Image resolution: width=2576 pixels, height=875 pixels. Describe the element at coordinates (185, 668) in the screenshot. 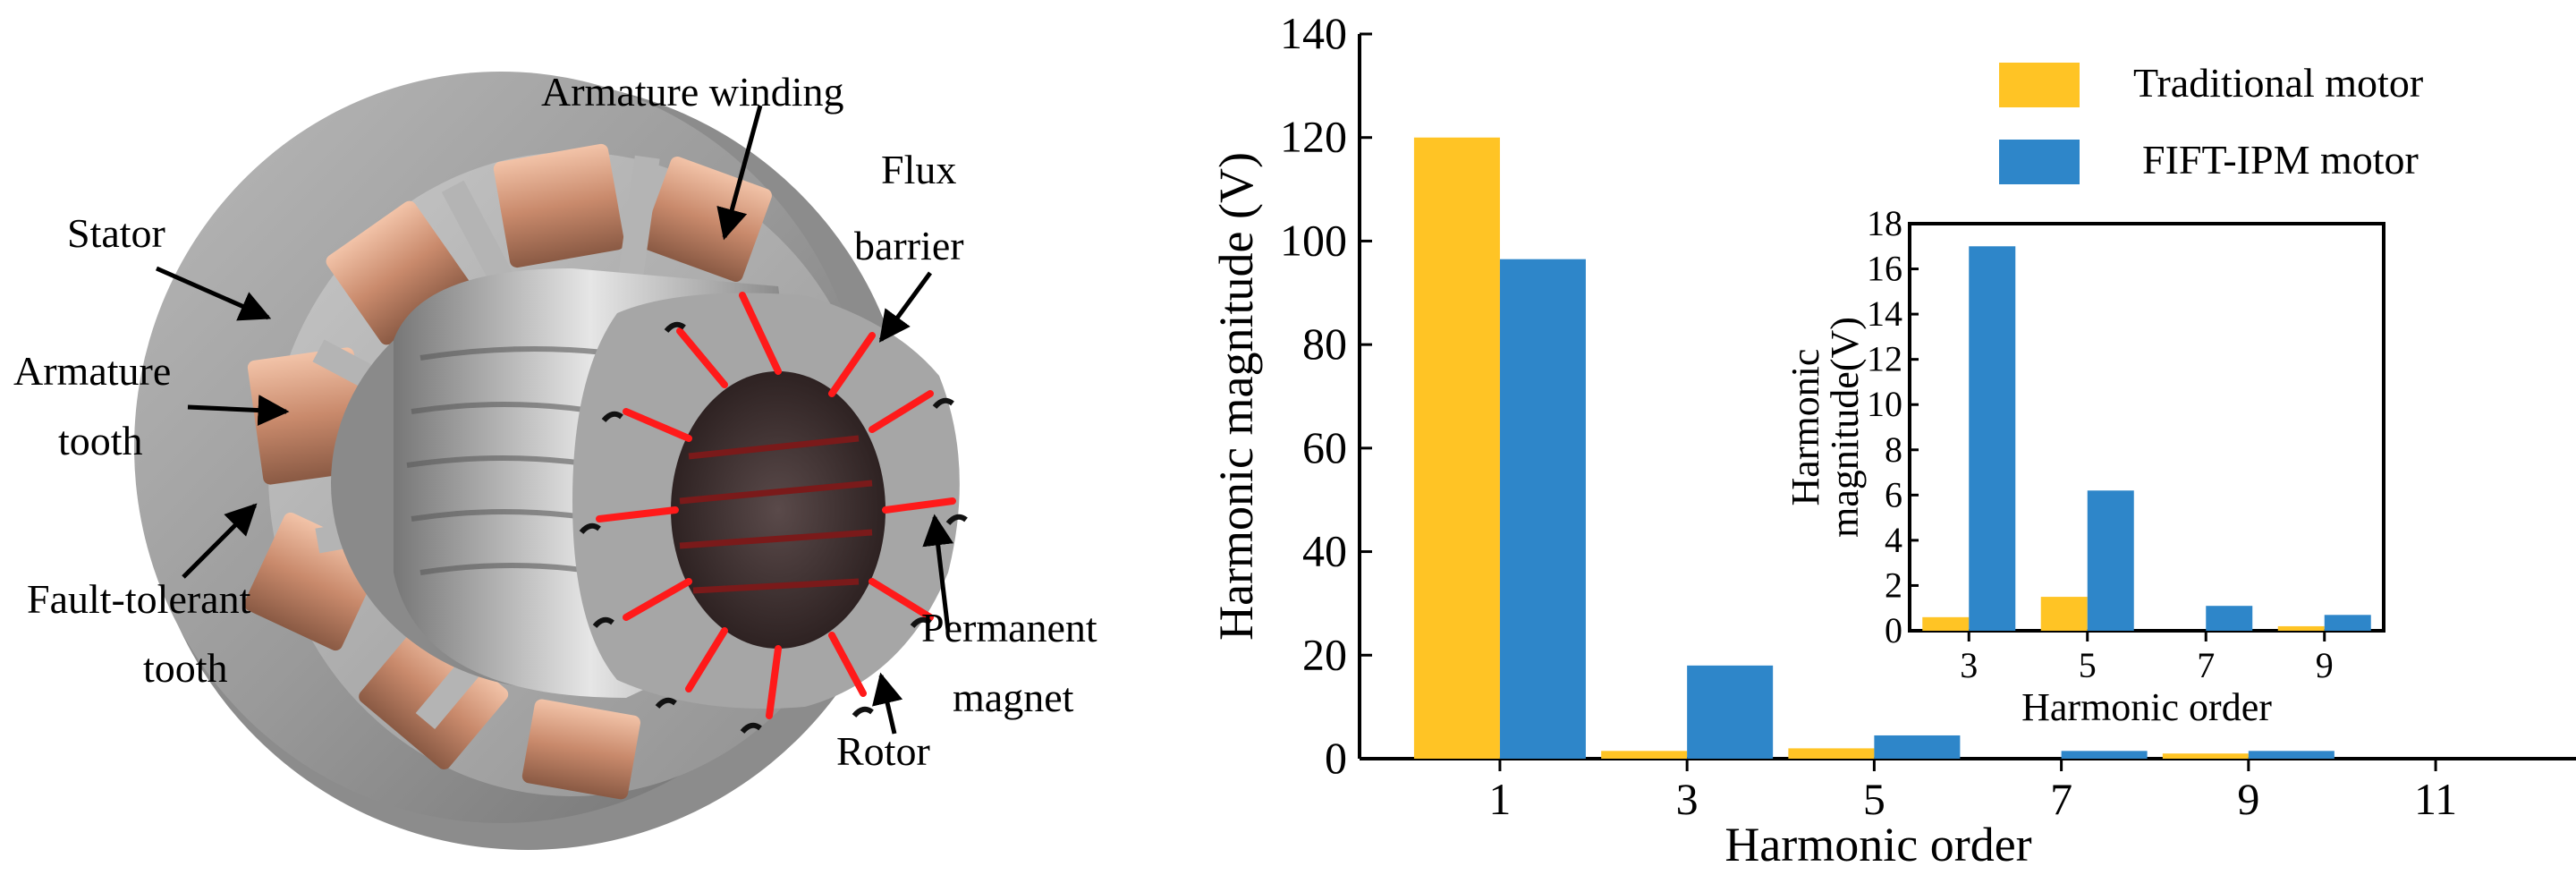

I see `label-tooth-2: tooth` at that location.